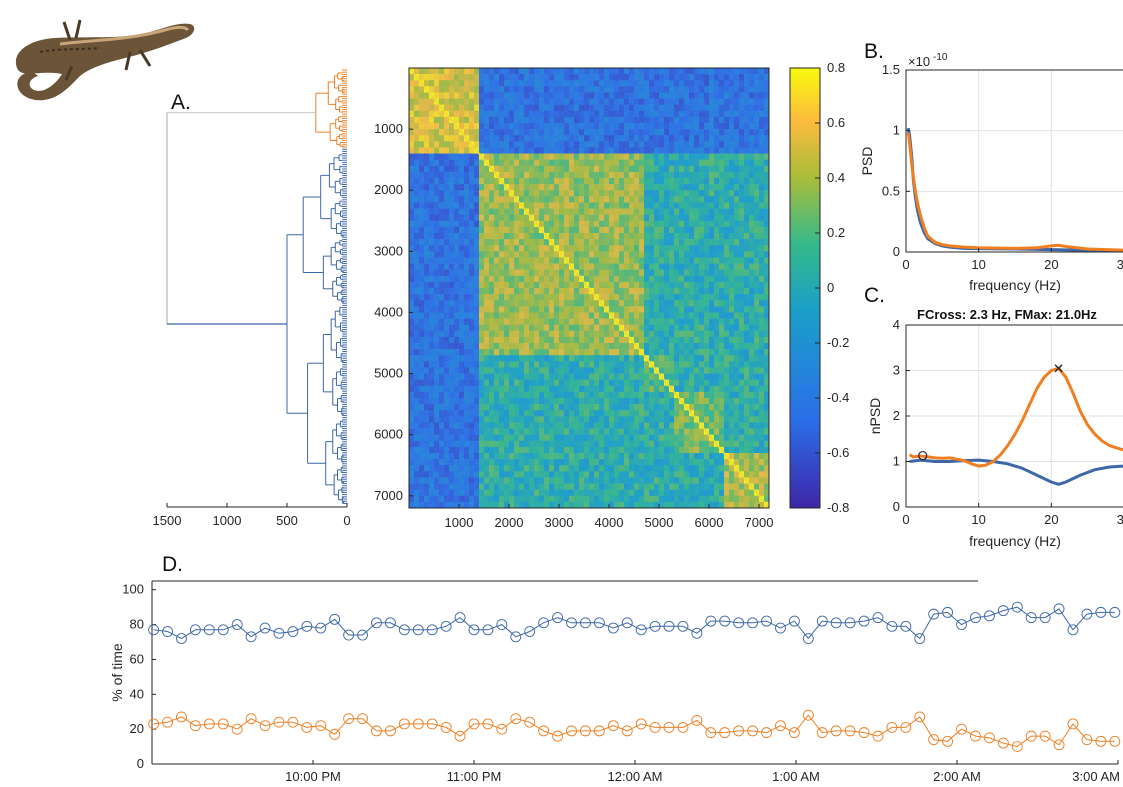 This screenshot has height=787, width=1123. Describe the element at coordinates (287, 520) in the screenshot. I see `dendrogram-tick-label: 500` at that location.